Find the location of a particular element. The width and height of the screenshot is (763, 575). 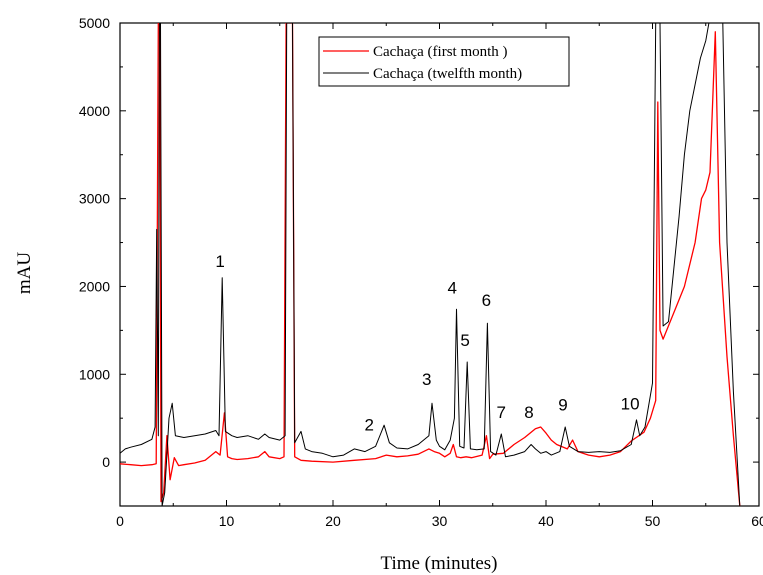

x-tick-label: 0 is located at coordinates (120, 521).